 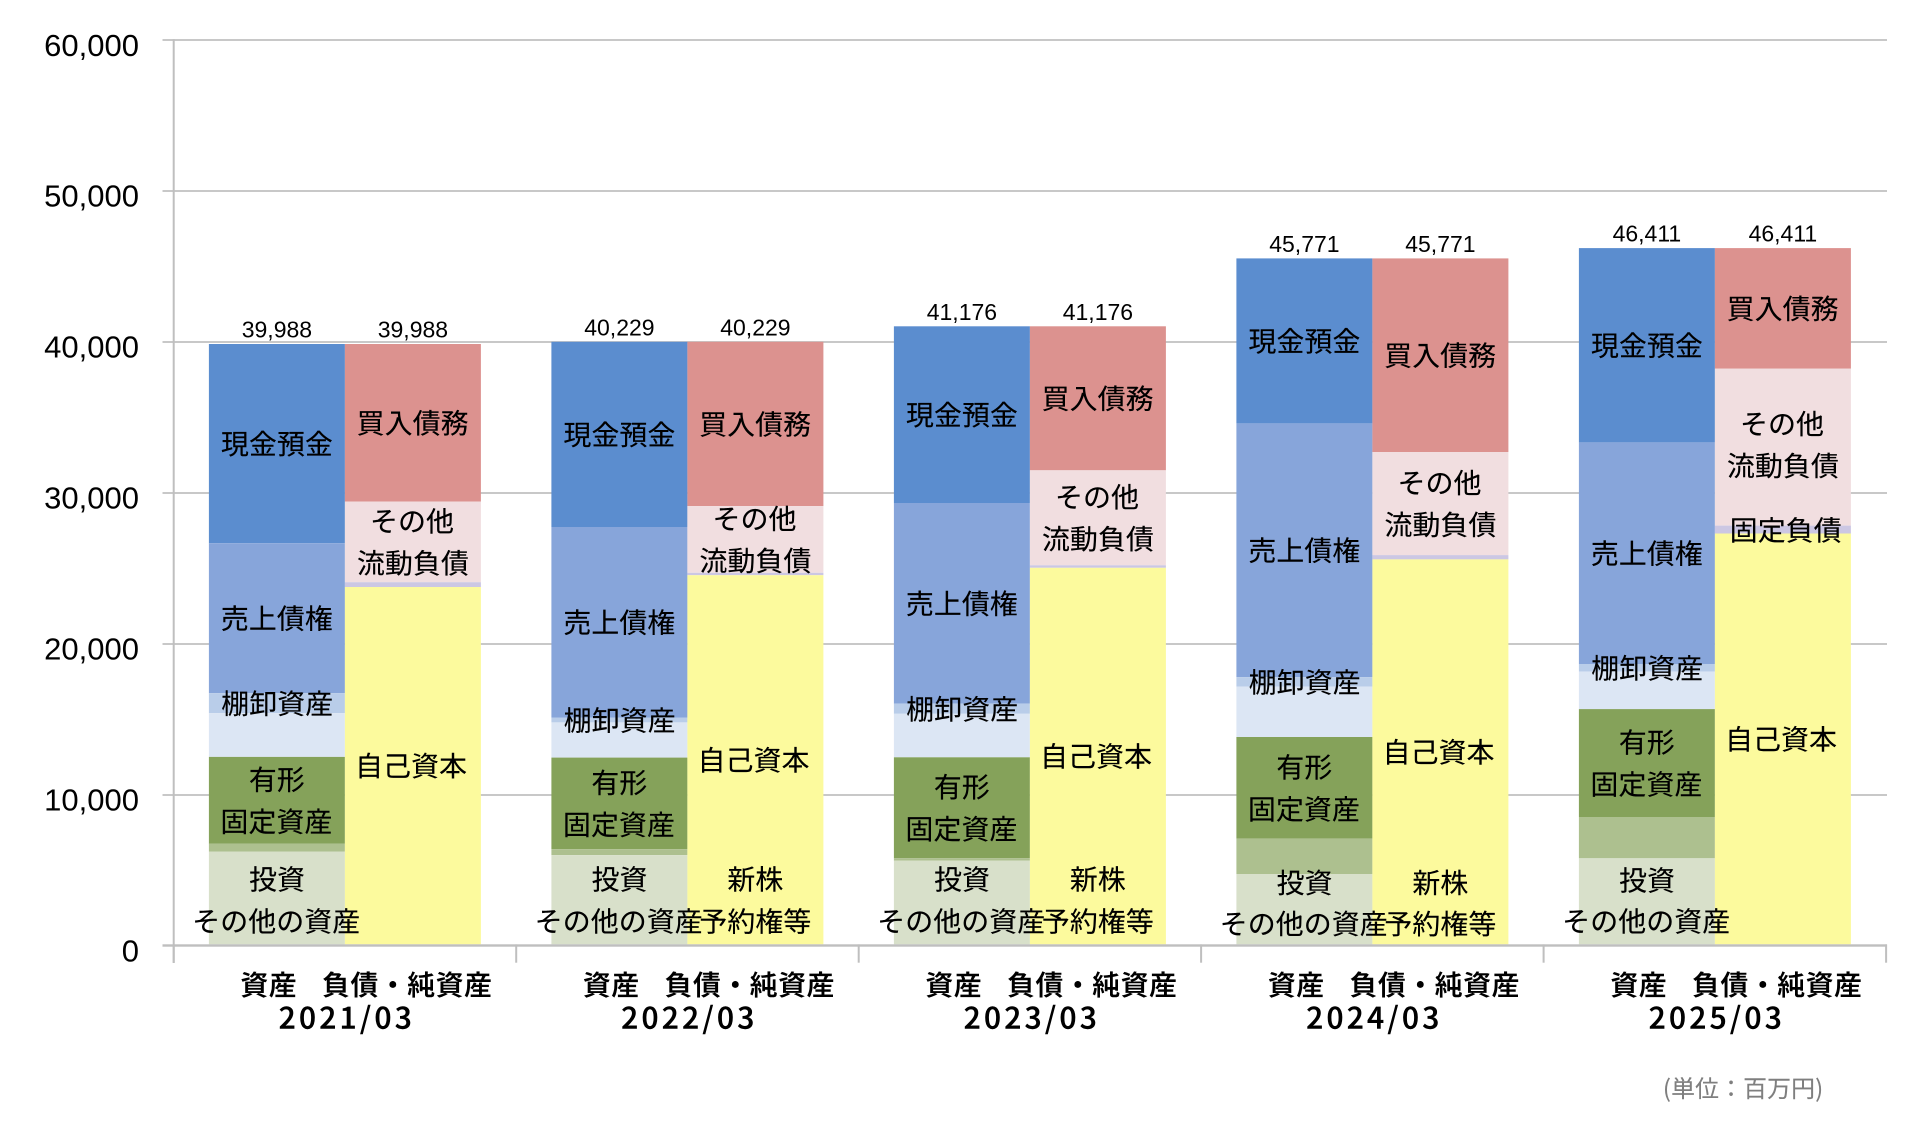 I want to click on svg-text: 20,000, so click(x=91, y=649).